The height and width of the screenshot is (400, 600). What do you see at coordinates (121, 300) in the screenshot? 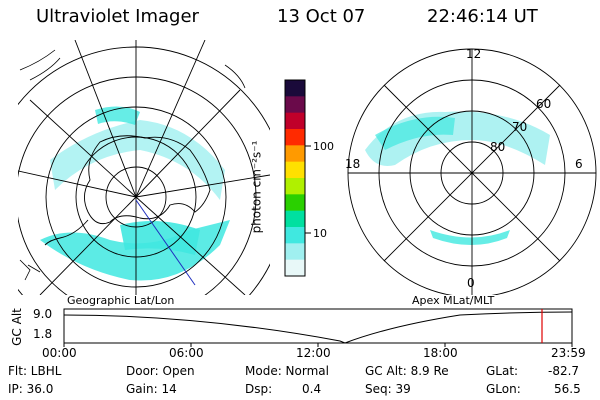
I see `geographic-caption: Geographic Lat/Lon` at bounding box center [121, 300].